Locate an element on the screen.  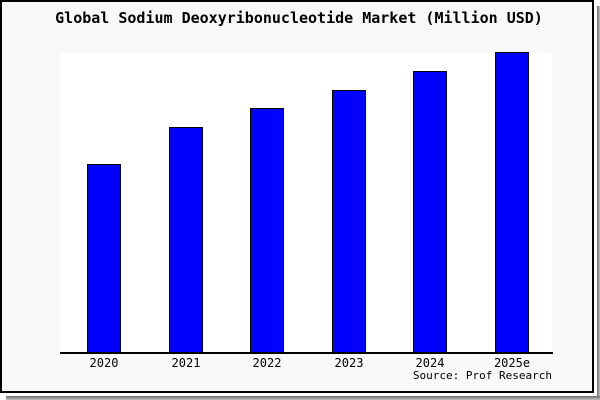
x-tick-label-2025e: 2025e is located at coordinates (512, 363).